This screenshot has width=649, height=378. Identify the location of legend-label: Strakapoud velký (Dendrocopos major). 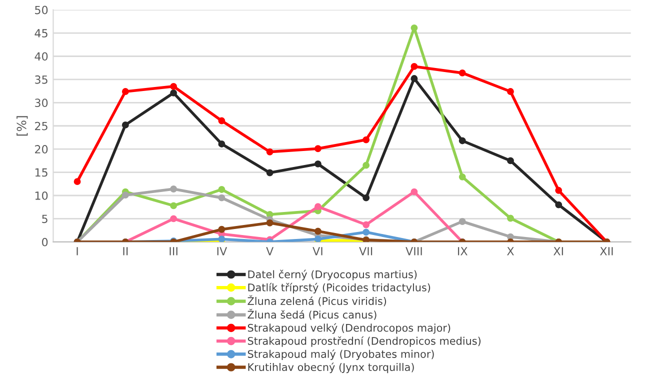
(349, 328).